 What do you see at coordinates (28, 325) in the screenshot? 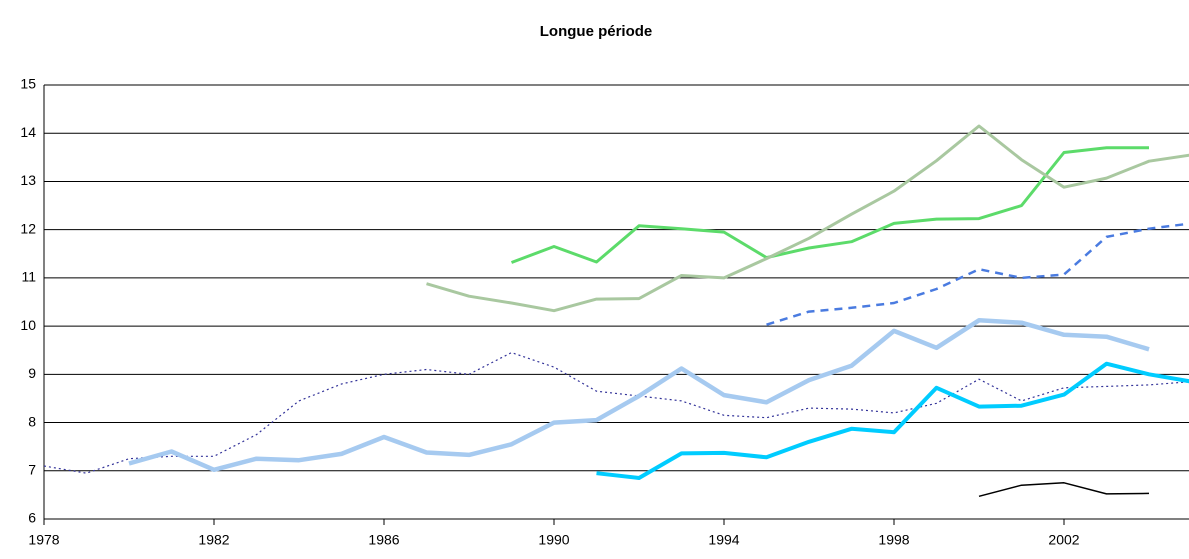
I see `y-tick-label: 10` at bounding box center [28, 325].